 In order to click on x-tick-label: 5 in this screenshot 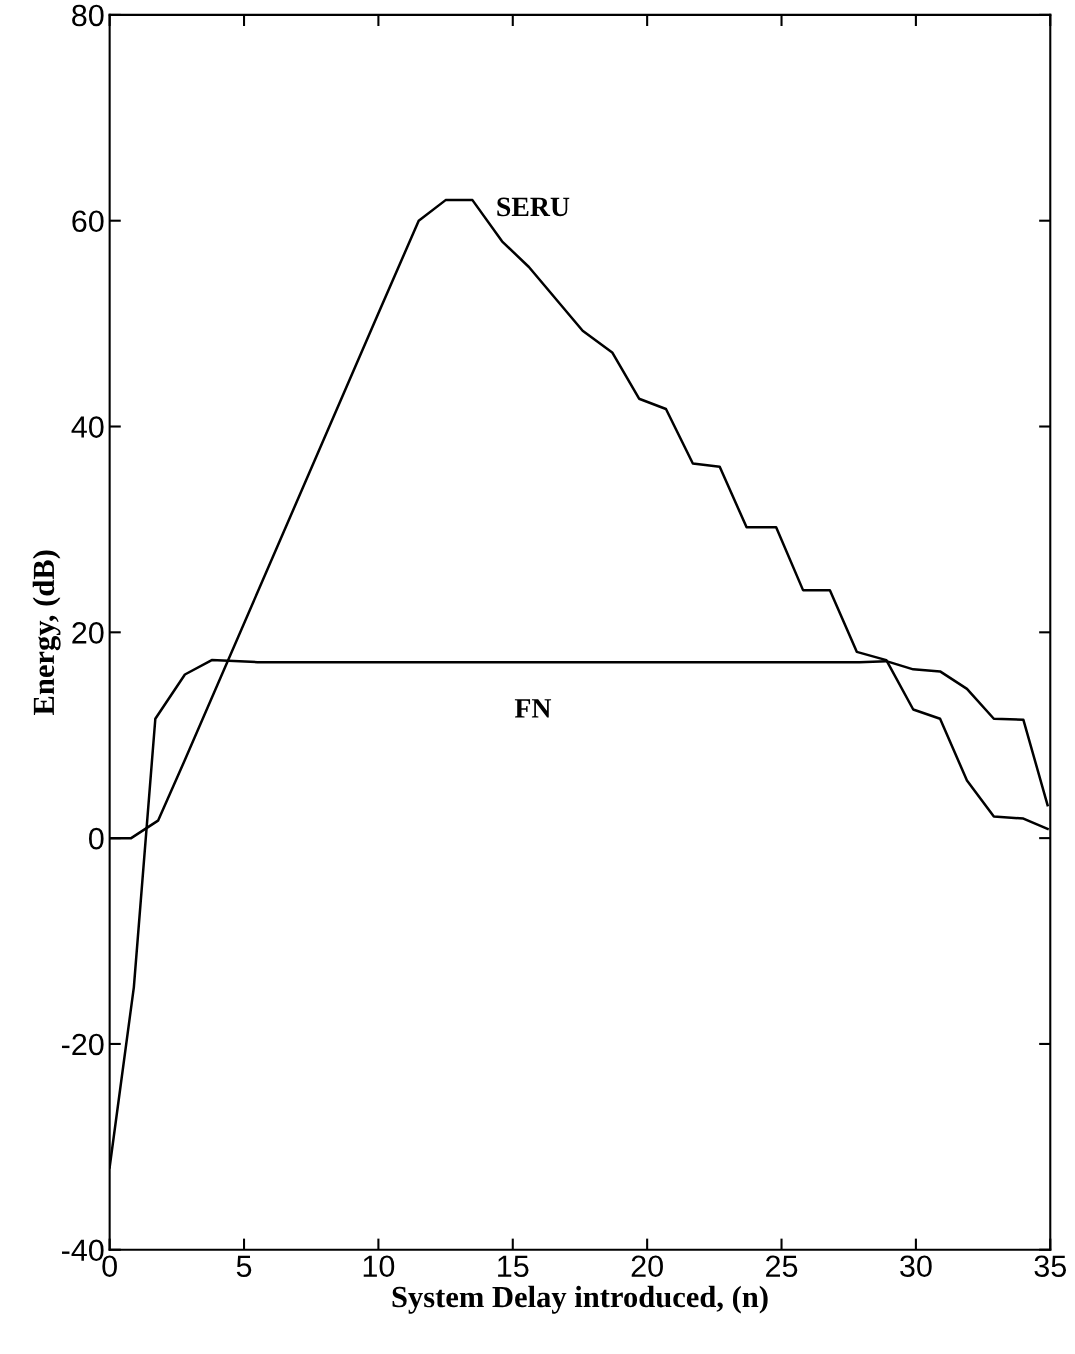, I will do `click(244, 1266)`.